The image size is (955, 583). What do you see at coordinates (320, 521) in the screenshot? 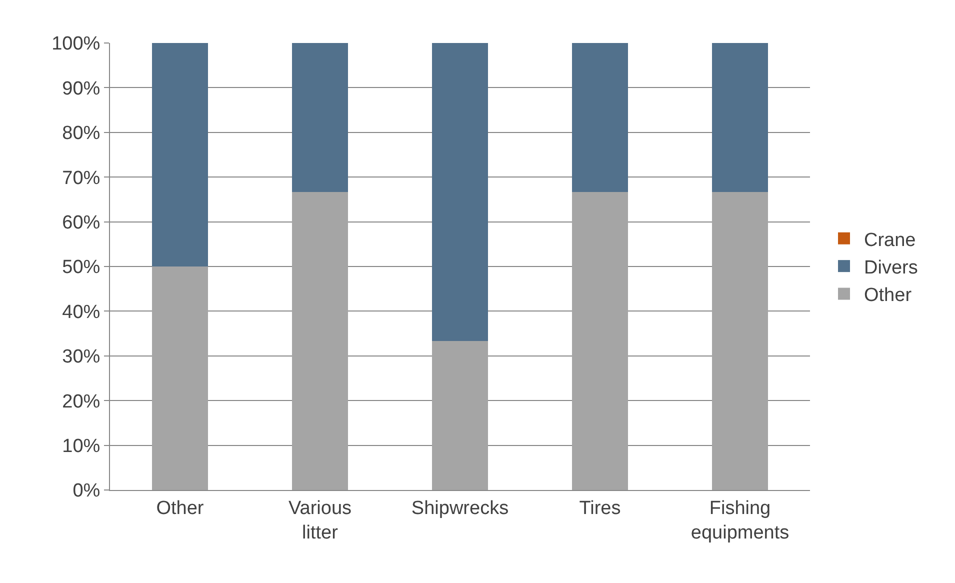
I see `x-tick-label: Various litter` at bounding box center [320, 521].